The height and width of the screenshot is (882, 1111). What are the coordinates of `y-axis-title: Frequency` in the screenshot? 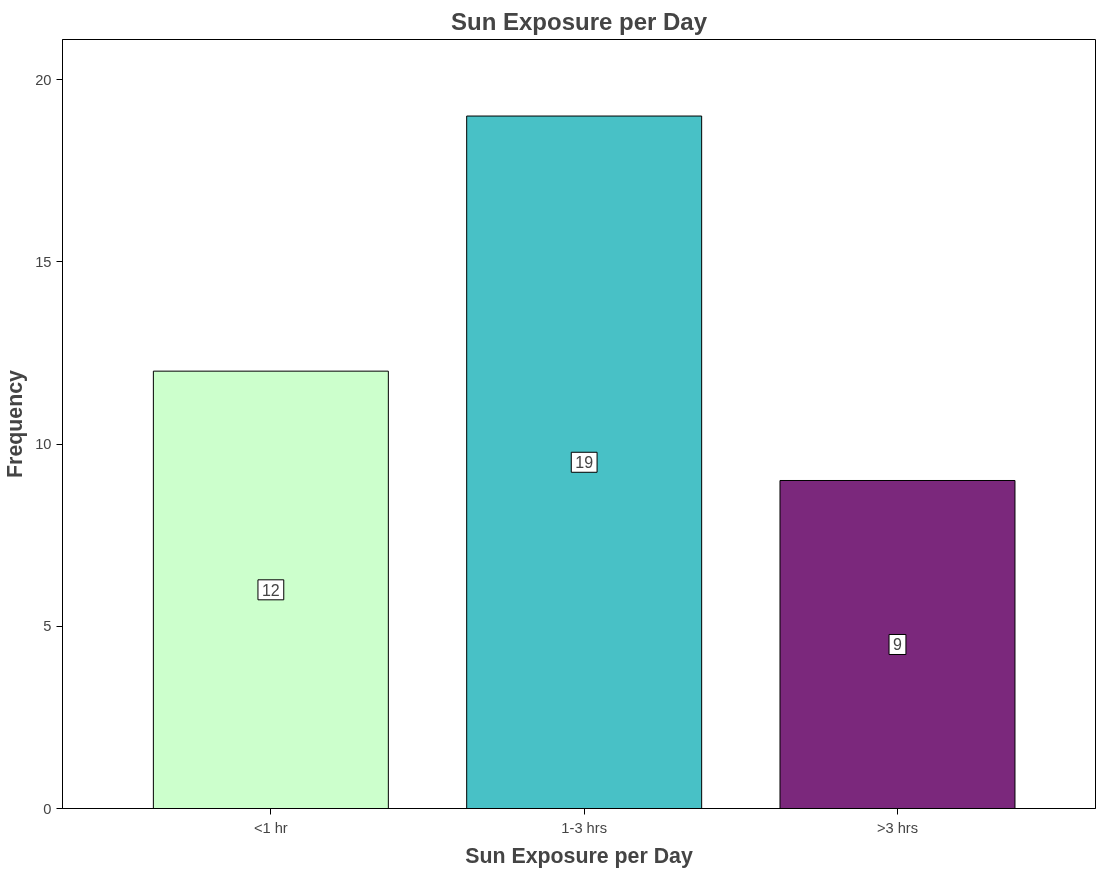 It's located at (15, 423).